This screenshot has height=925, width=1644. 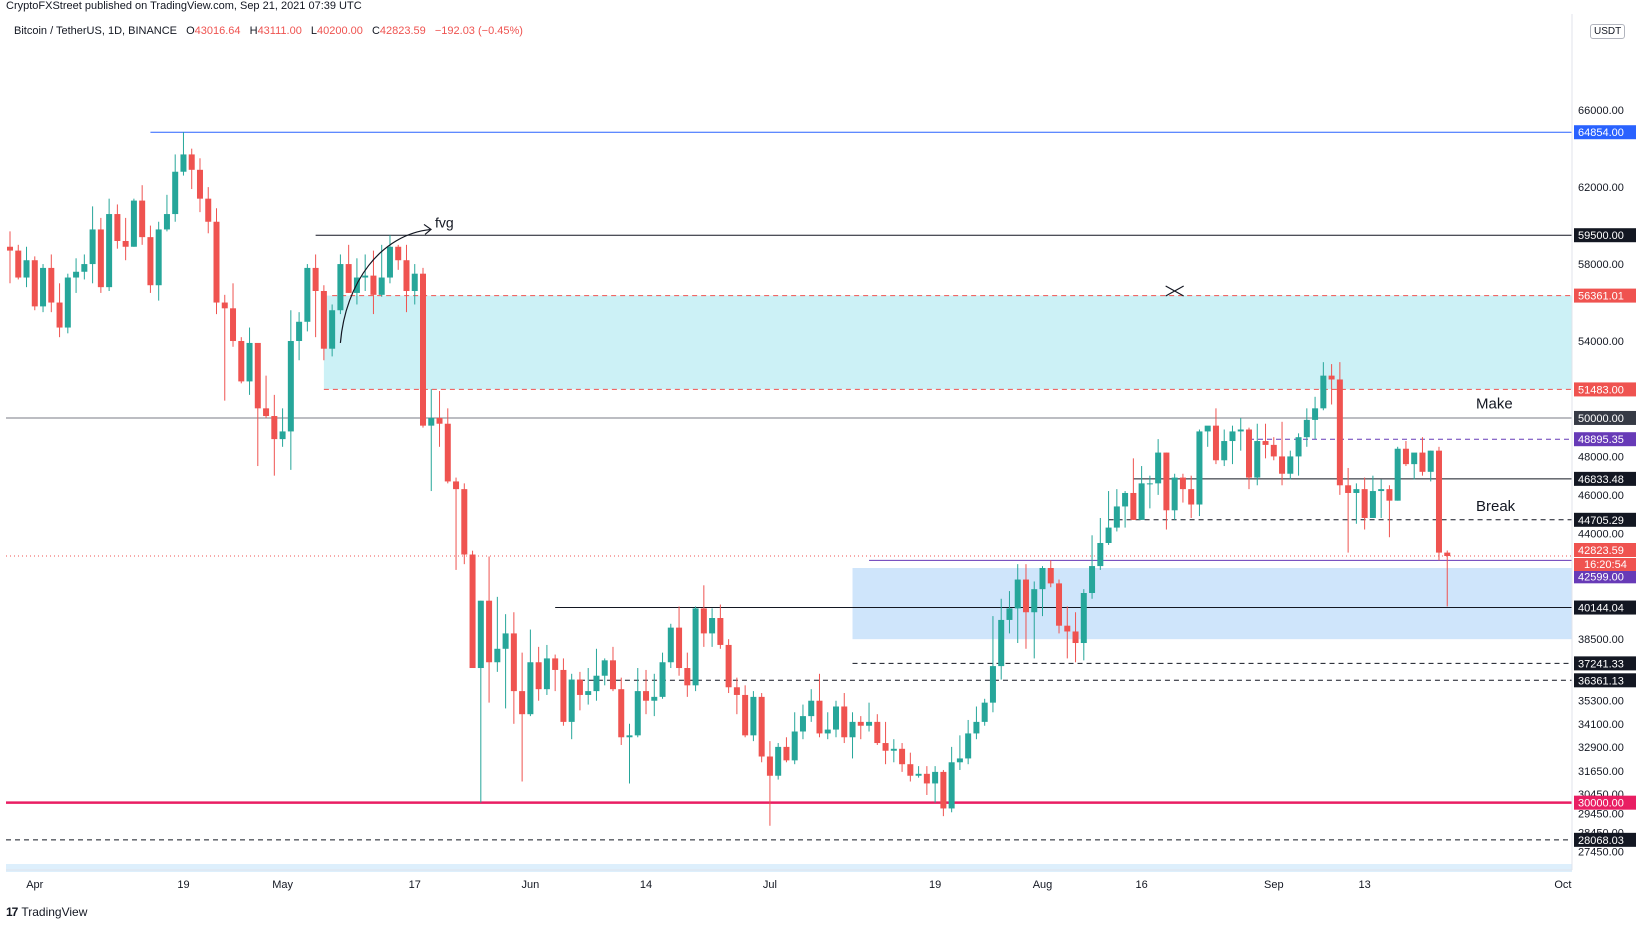 What do you see at coordinates (415, 885) in the screenshot?
I see `x-tick-label: 17` at bounding box center [415, 885].